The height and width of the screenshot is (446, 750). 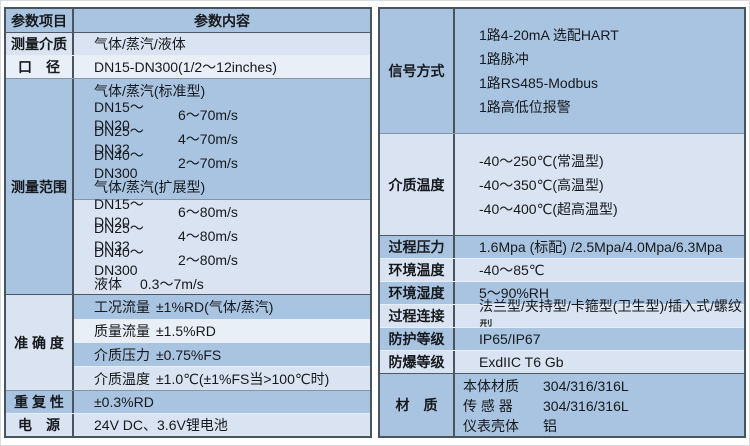 I want to click on range-standard-title: 气体/蒸汽(标准型), so click(x=222, y=91).